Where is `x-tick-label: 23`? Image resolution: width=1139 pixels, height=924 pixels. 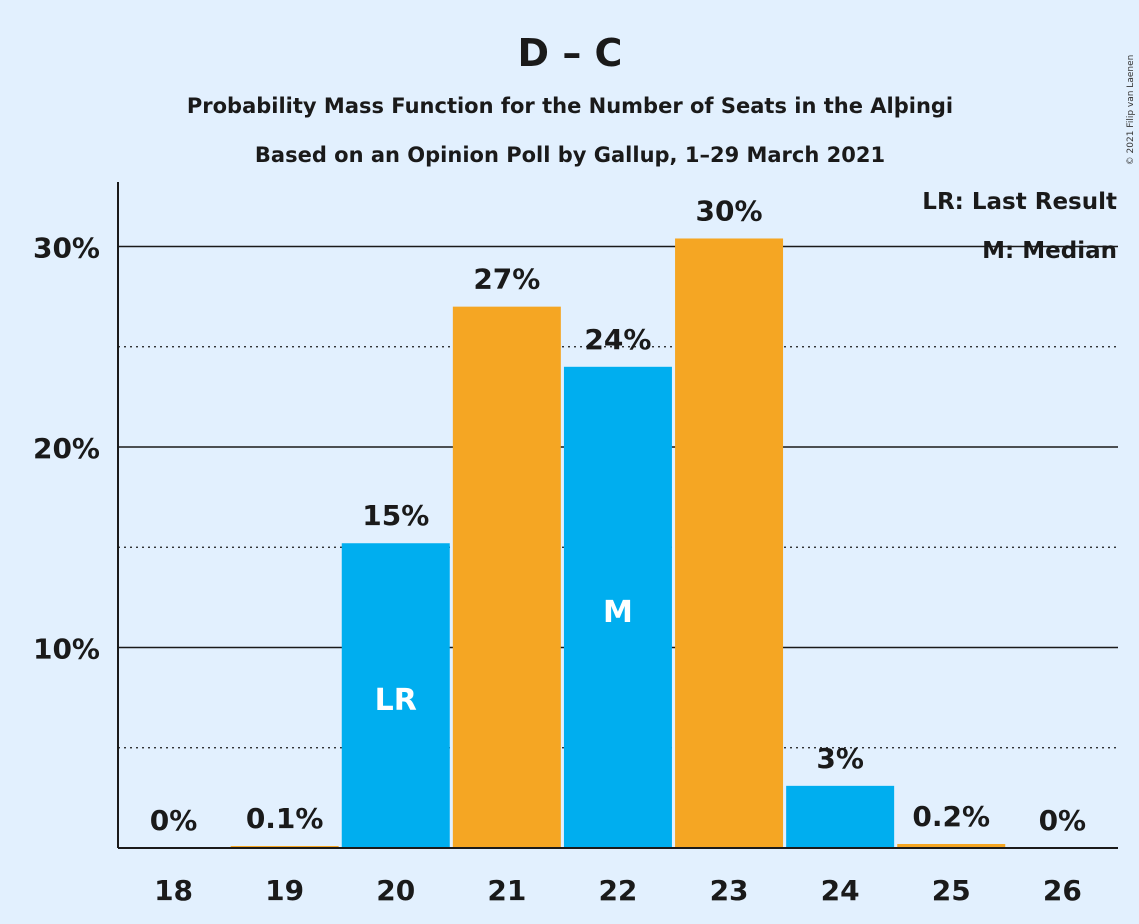
x-tick-label: 23 is located at coordinates (729, 890).